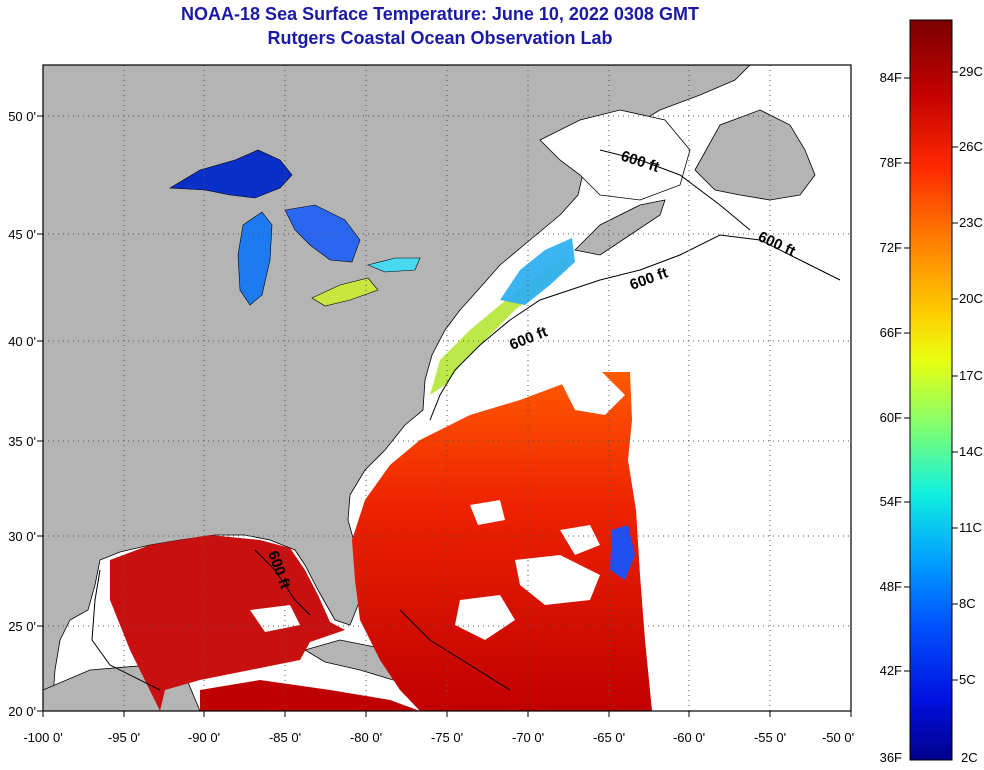  What do you see at coordinates (891, 586) in the screenshot?
I see `colorbar-f-label: 48F` at bounding box center [891, 586].